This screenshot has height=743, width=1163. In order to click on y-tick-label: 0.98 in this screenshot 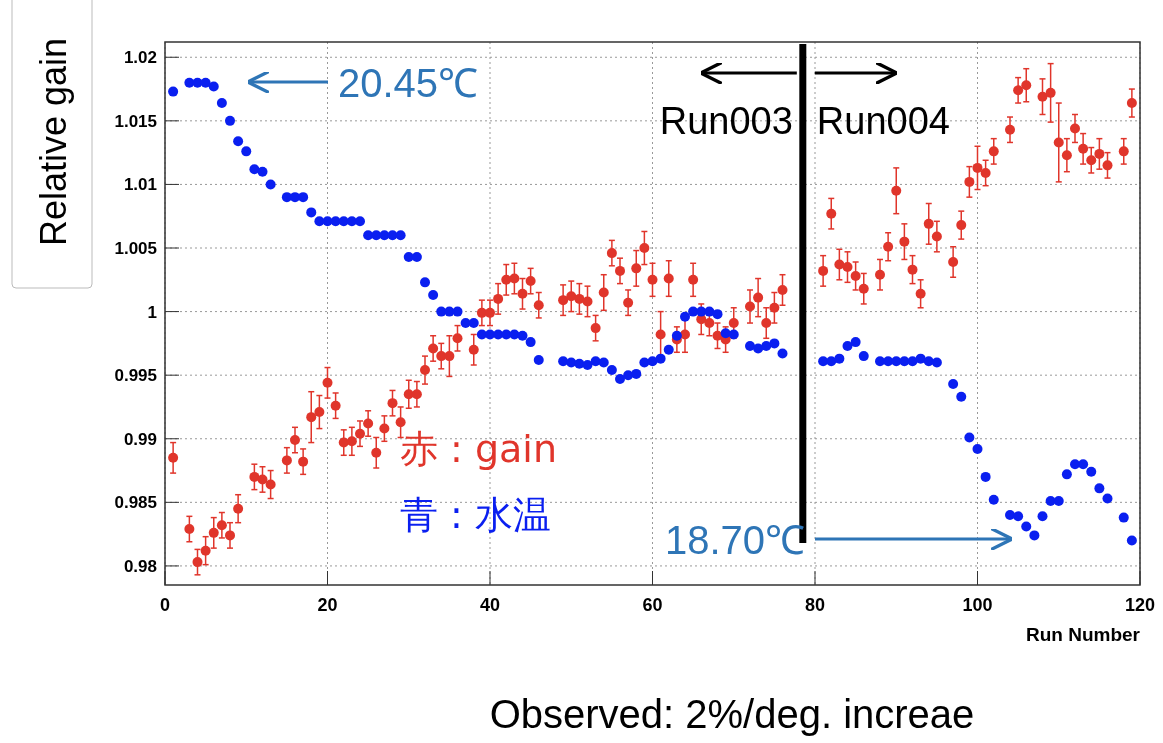, I will do `click(140, 566)`.